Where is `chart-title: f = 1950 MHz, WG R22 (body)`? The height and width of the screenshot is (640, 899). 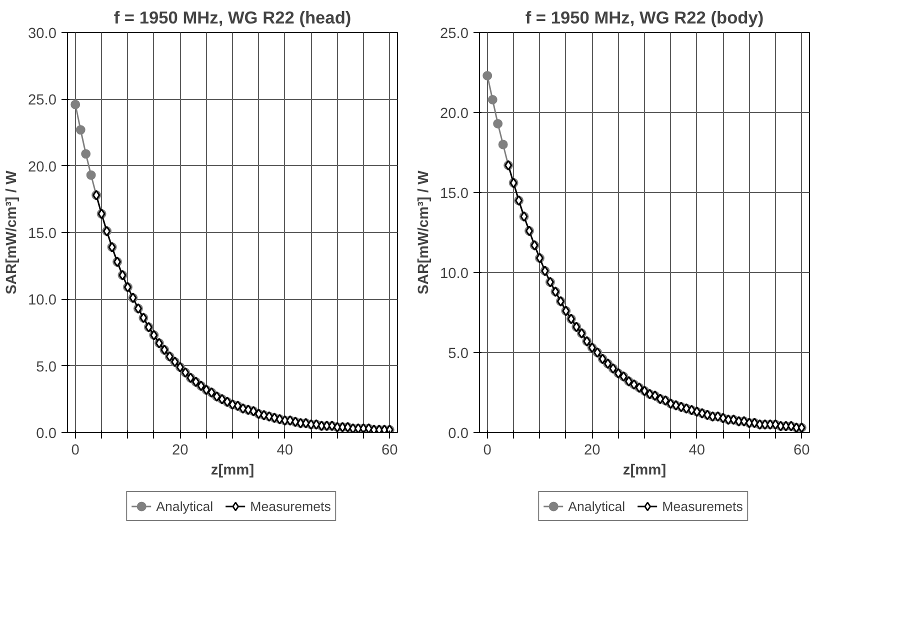
chart-title: f = 1950 MHz, WG R22 (body) is located at coordinates (644, 18).